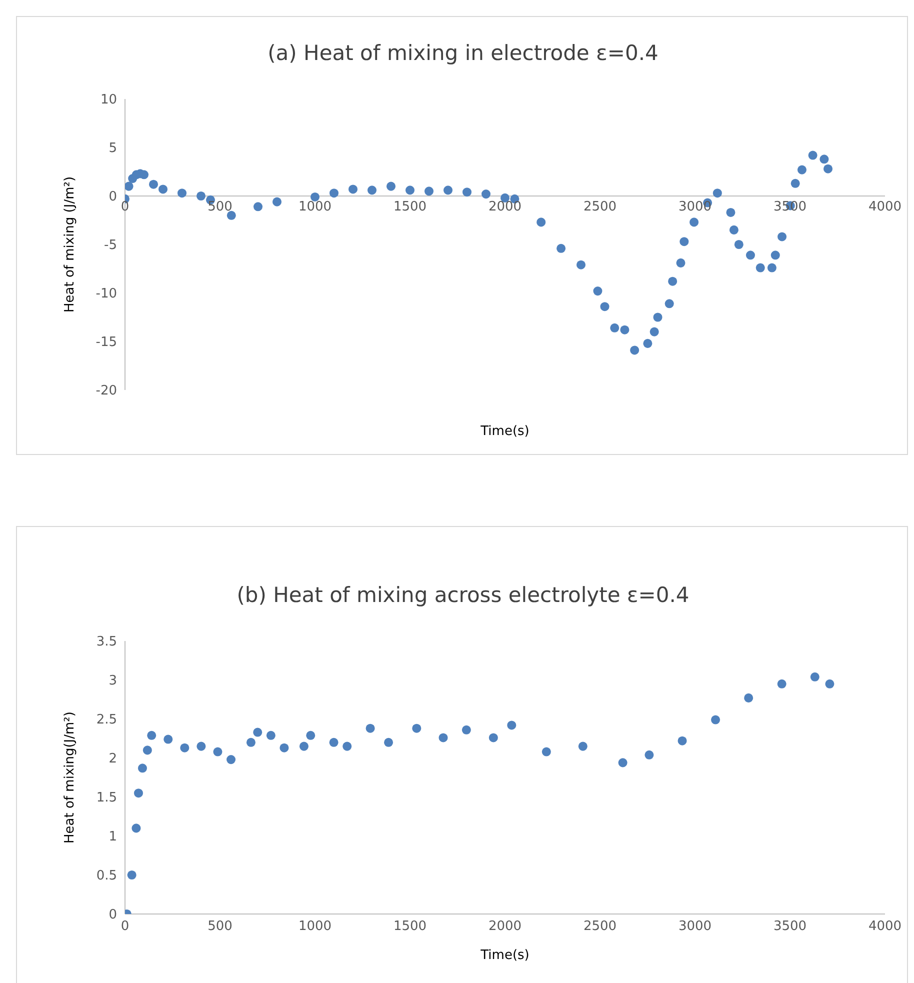 The width and height of the screenshot is (914, 983). Describe the element at coordinates (106, 720) in the screenshot. I see `y-tick-label: 2.5` at that location.